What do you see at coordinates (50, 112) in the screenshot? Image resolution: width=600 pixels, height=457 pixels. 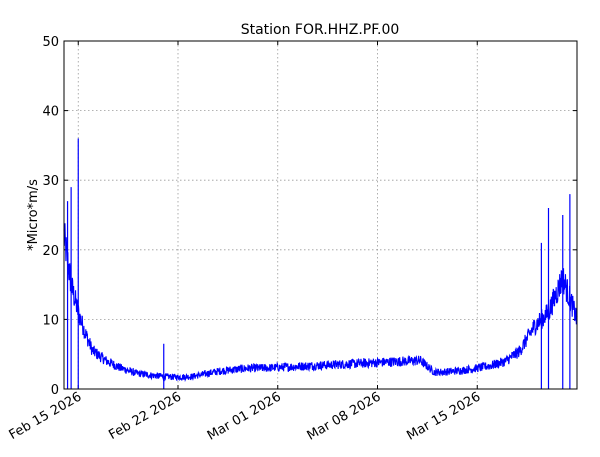 I see `y-tick-label: 40` at bounding box center [50, 112].